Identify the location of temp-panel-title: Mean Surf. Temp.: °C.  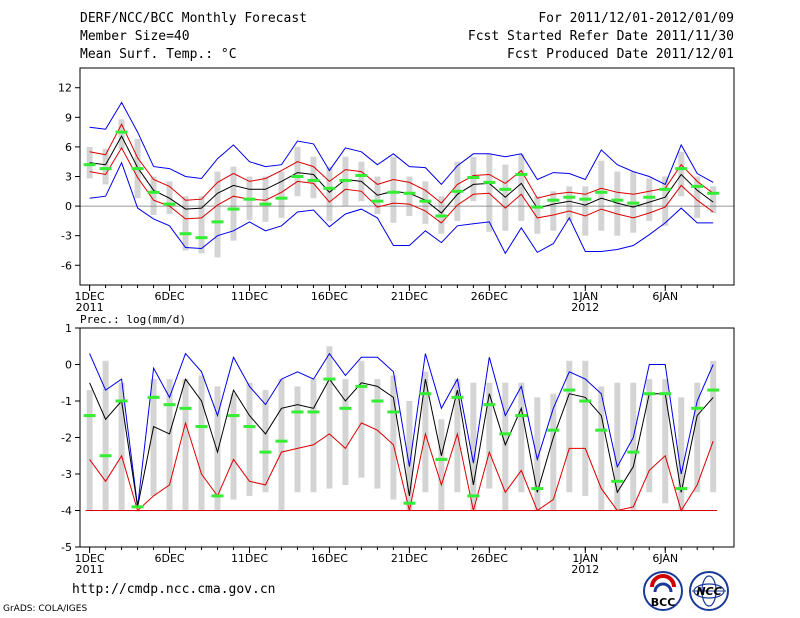
(158, 54).